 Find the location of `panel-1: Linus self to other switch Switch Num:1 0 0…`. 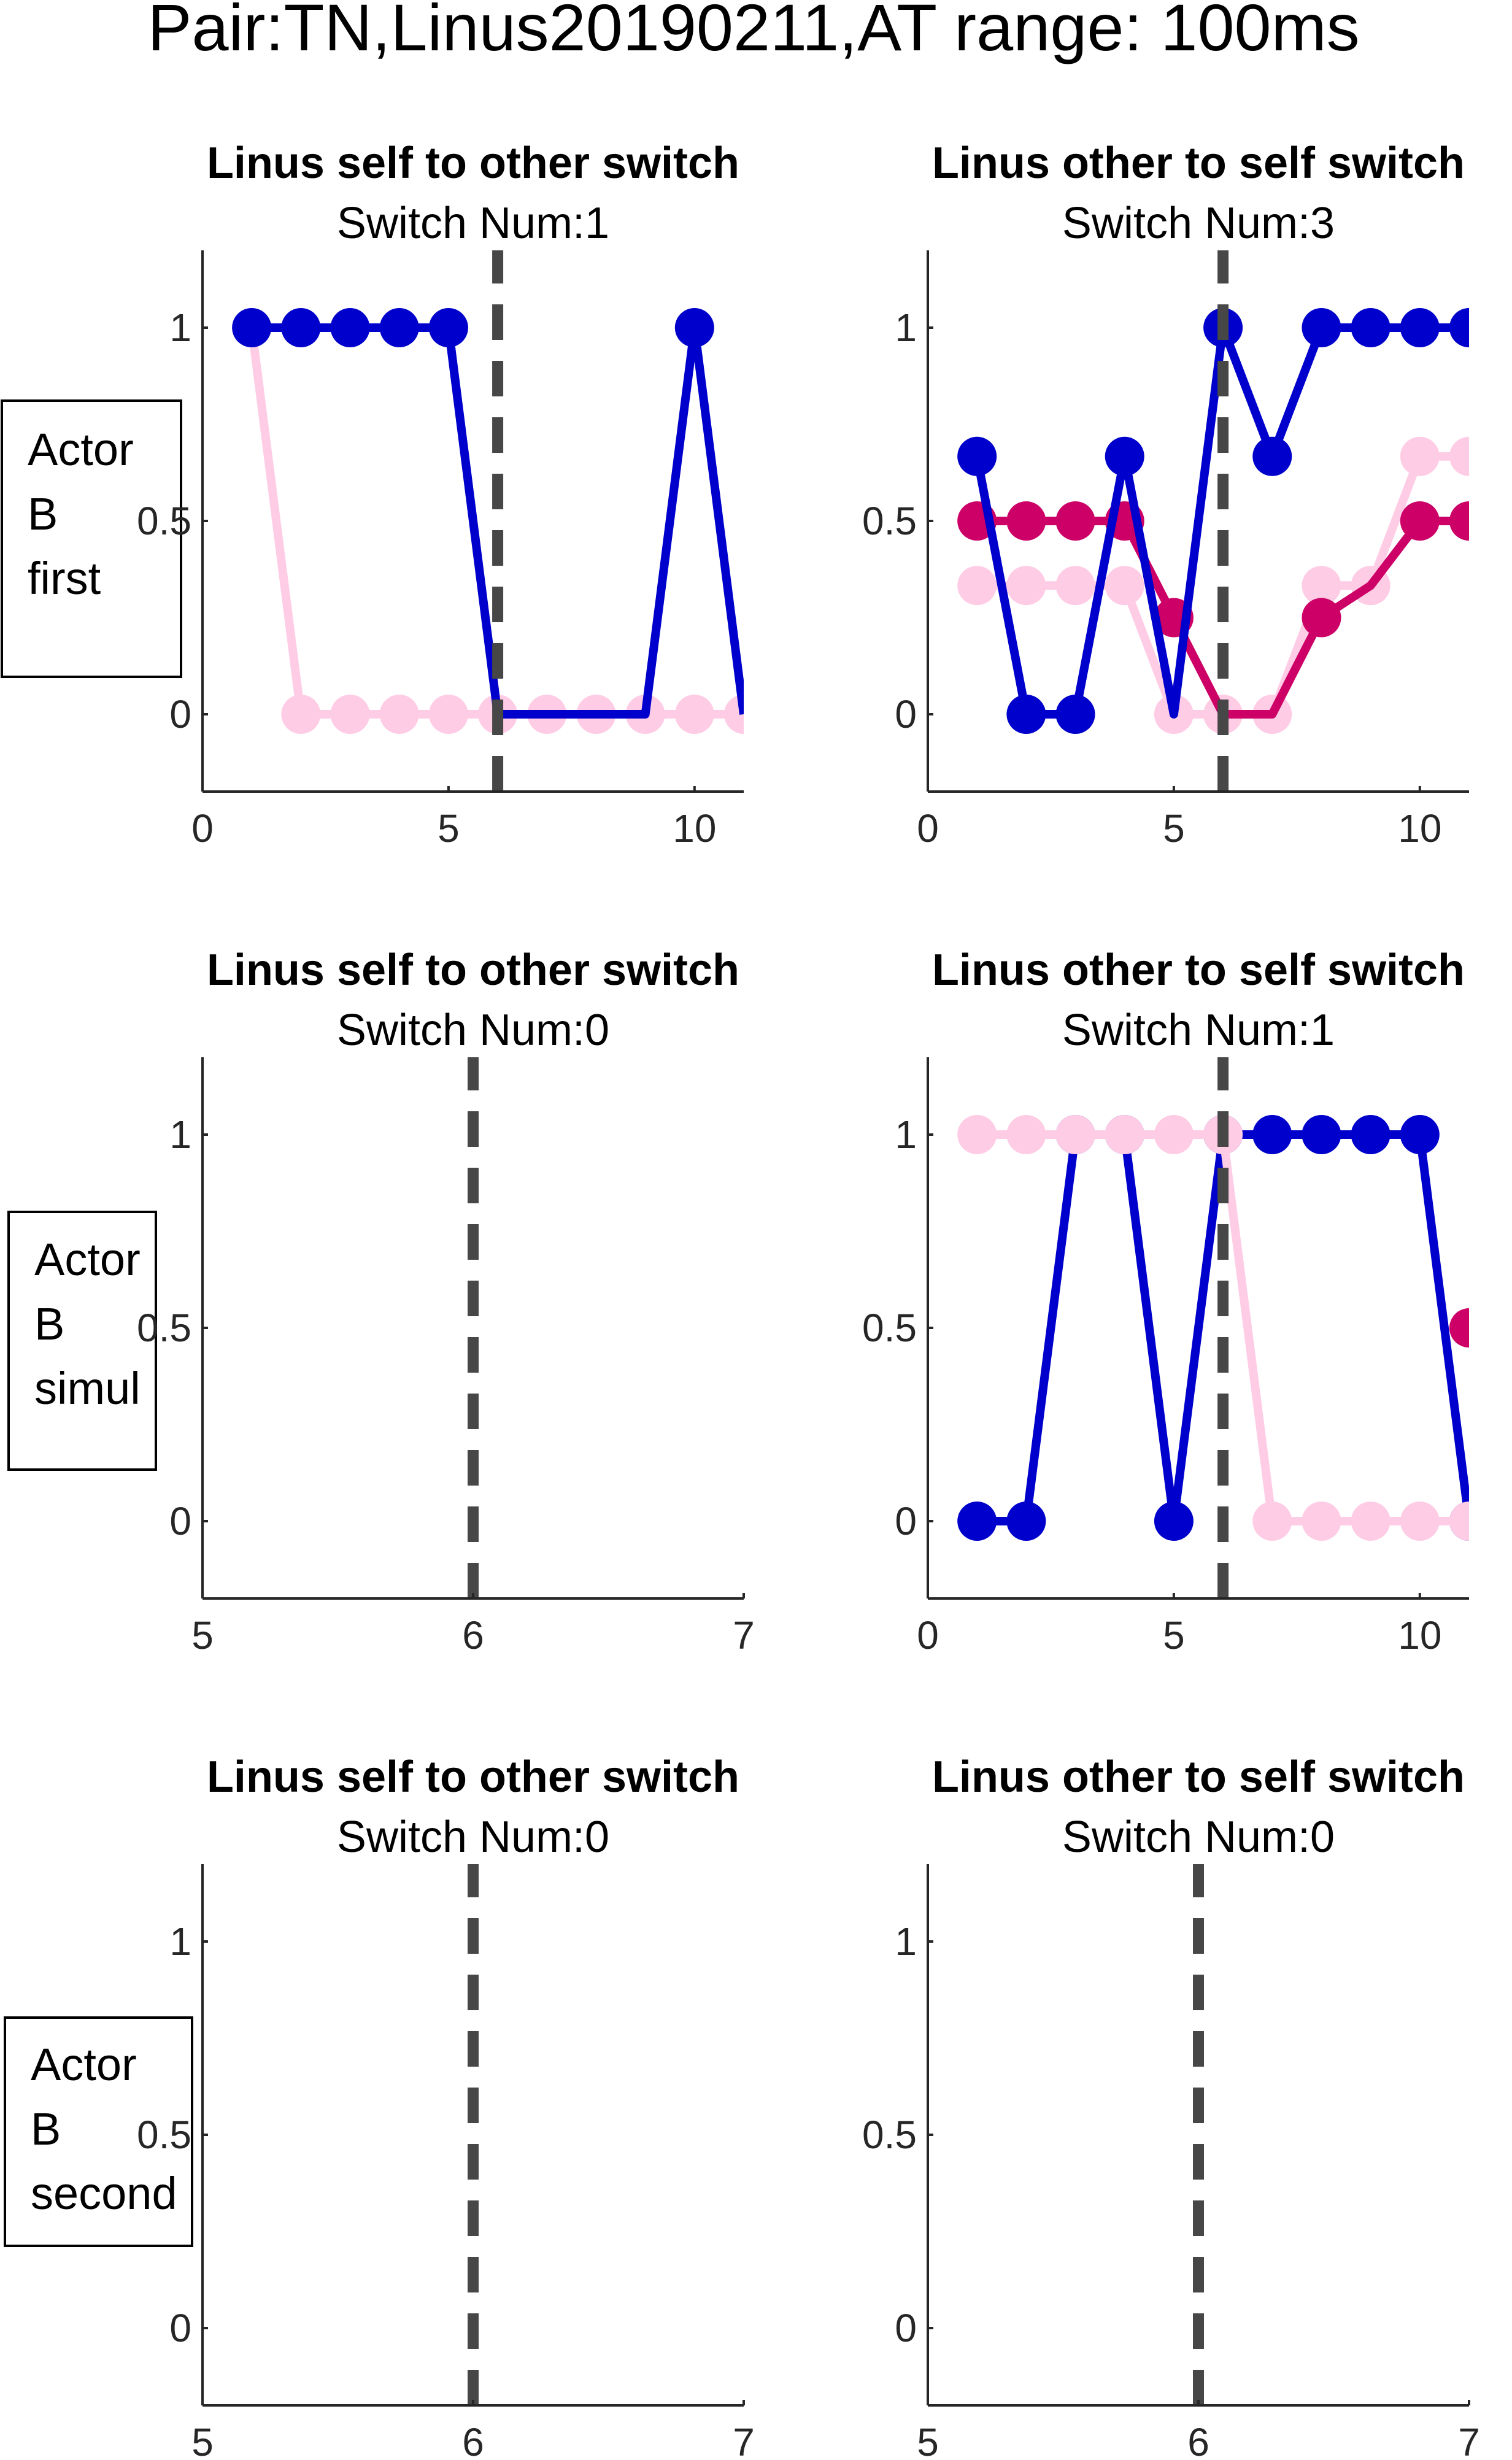

panel-1: Linus self to other switch Switch Num:1 0 0… is located at coordinates (440, 494).